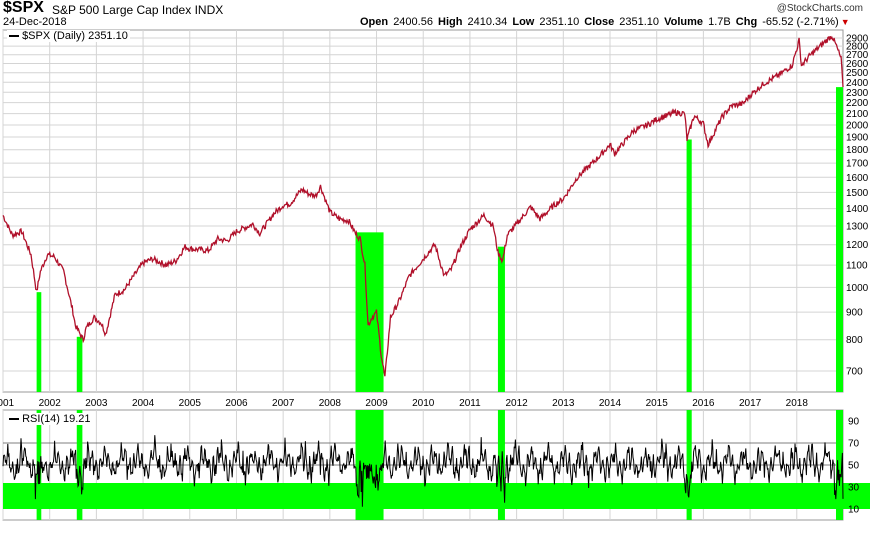 Image resolution: width=875 pixels, height=541 pixels. I want to click on close-label: Close, so click(599, 22).